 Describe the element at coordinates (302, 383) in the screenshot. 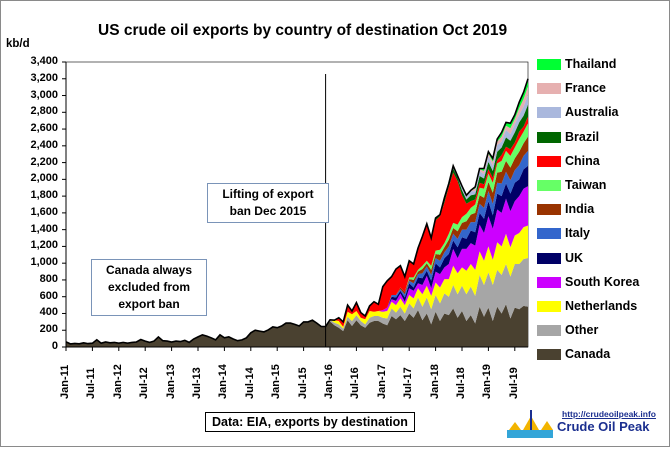

I see `x-tick-label: Jul-15` at that location.